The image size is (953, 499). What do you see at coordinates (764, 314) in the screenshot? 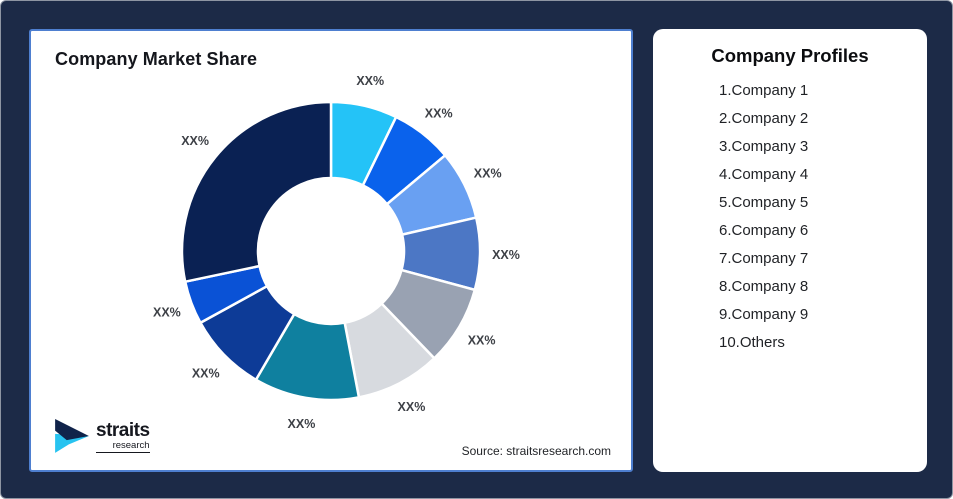
I see `profile-list-item: 9.Company 9` at bounding box center [764, 314].